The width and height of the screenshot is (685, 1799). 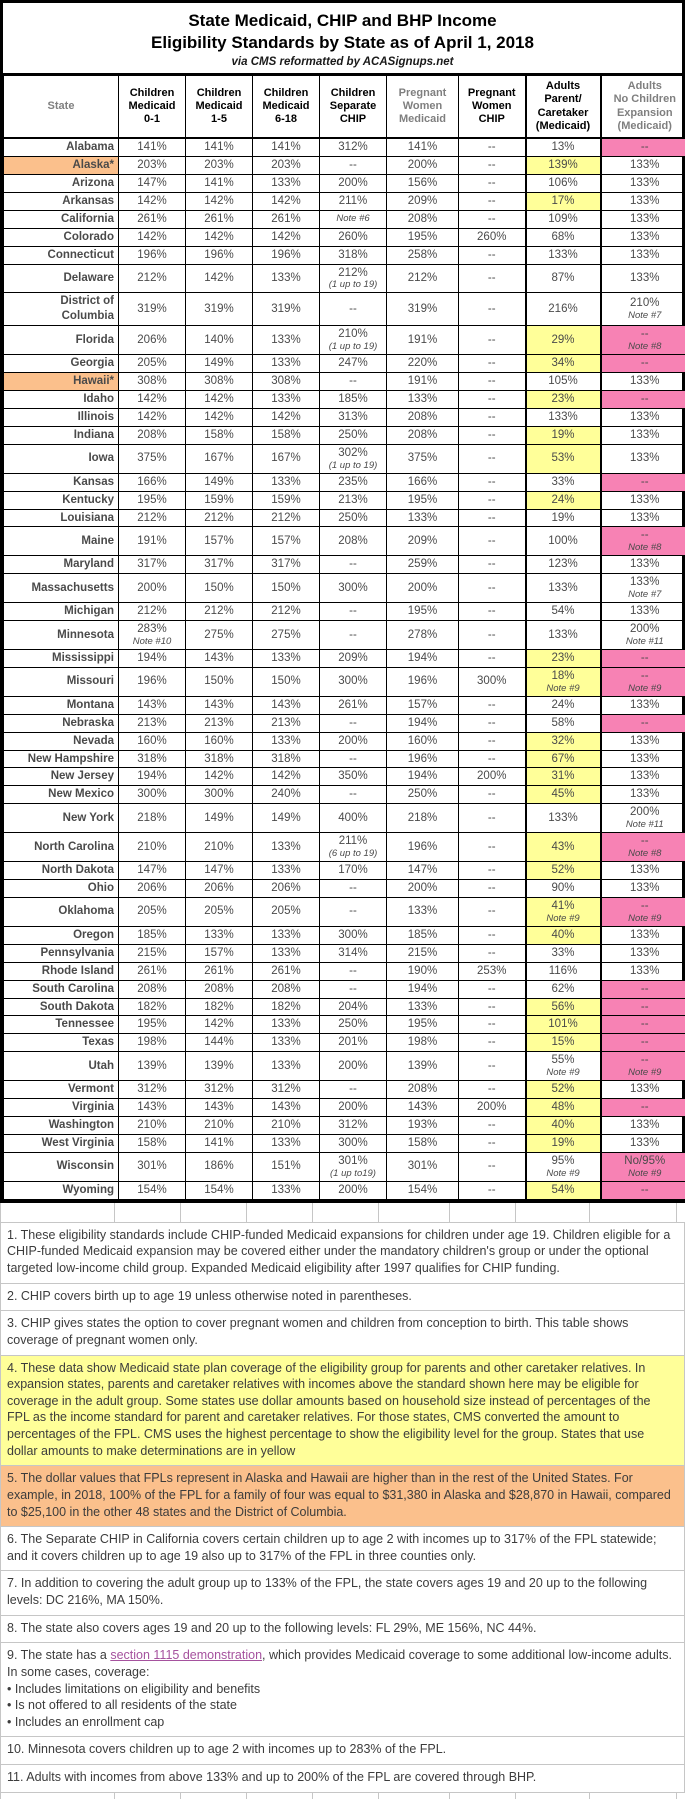 I want to click on cell-value: 260%, so click(x=353, y=237).